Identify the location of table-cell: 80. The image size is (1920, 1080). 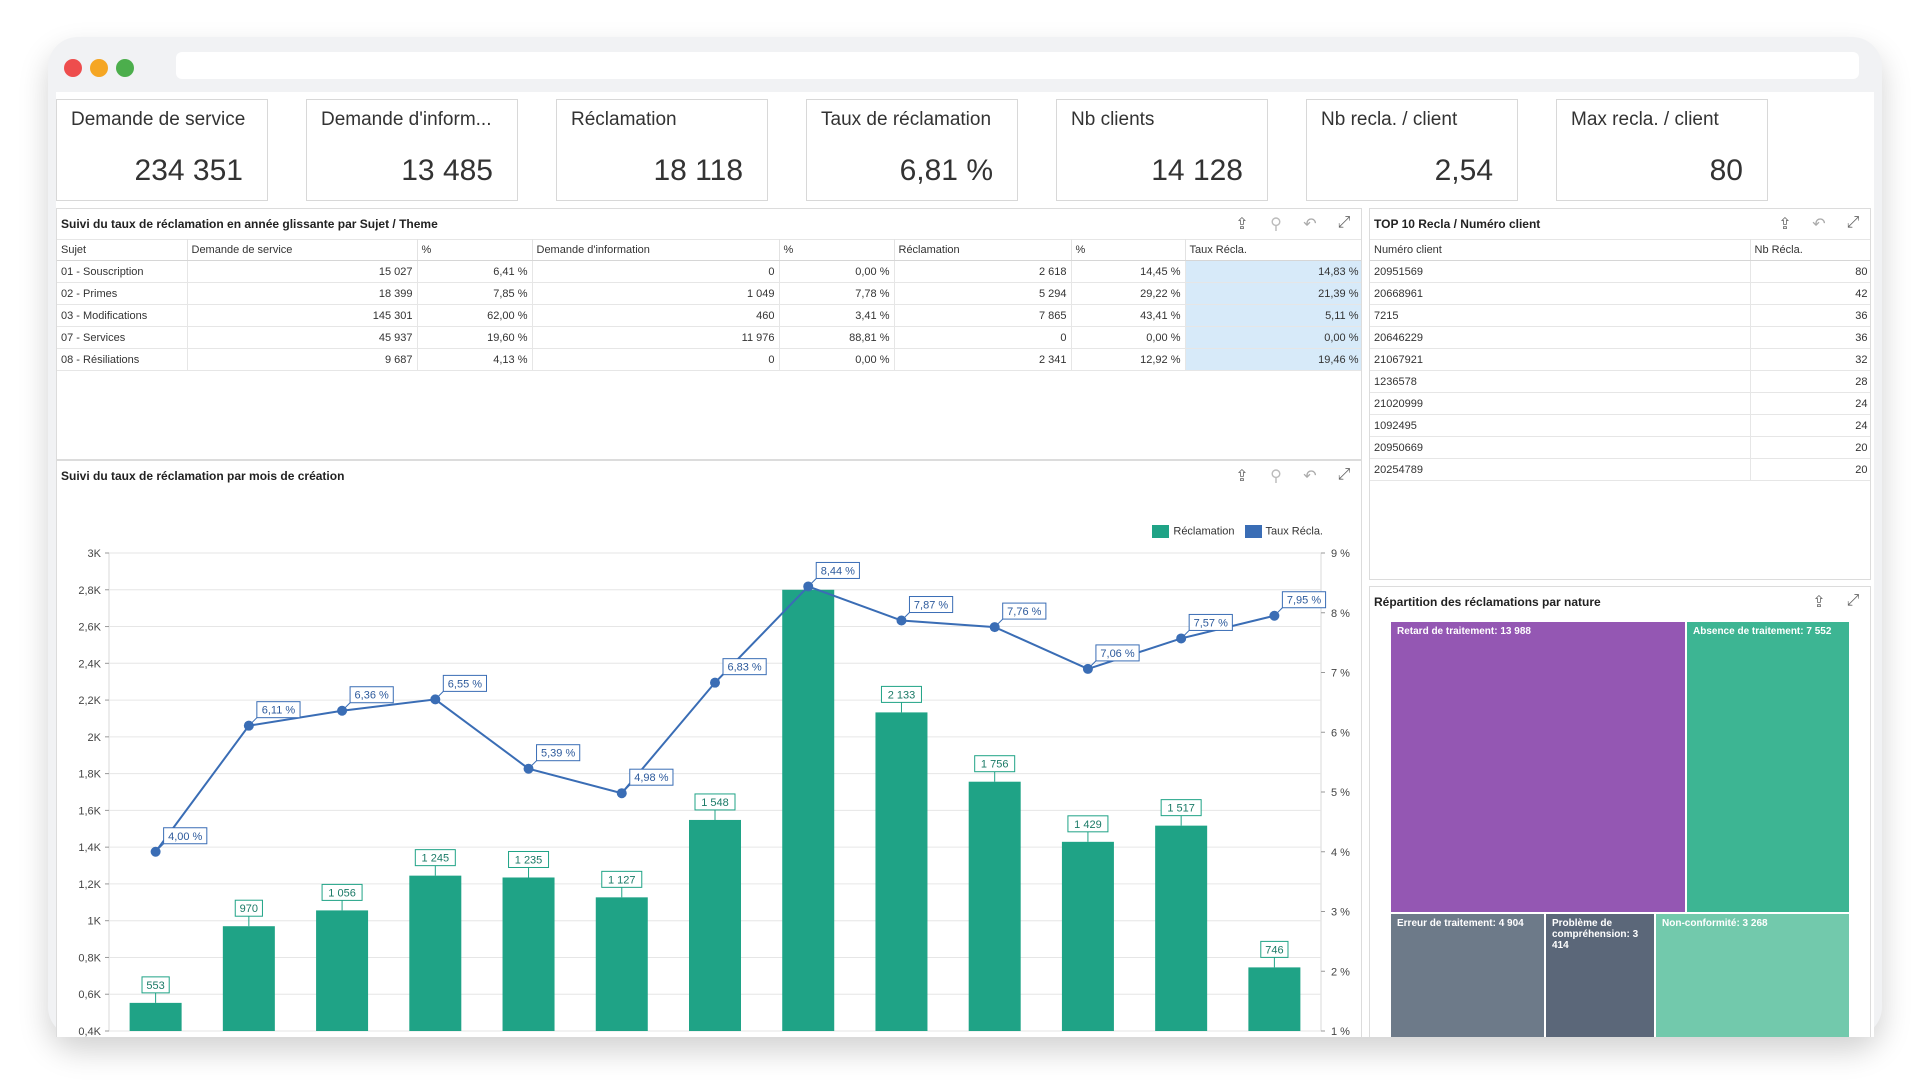
(1810, 271).